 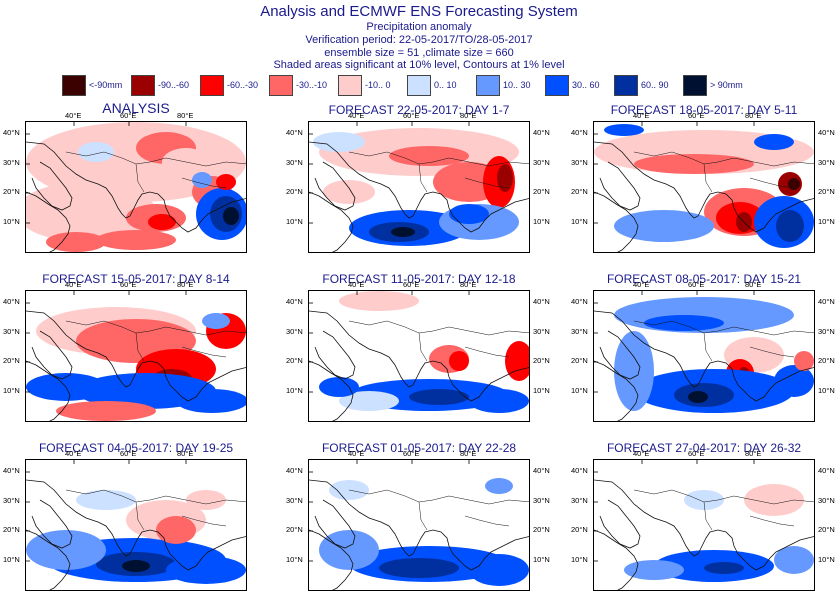 What do you see at coordinates (136, 108) in the screenshot?
I see `panel-title: ANALYSIS` at bounding box center [136, 108].